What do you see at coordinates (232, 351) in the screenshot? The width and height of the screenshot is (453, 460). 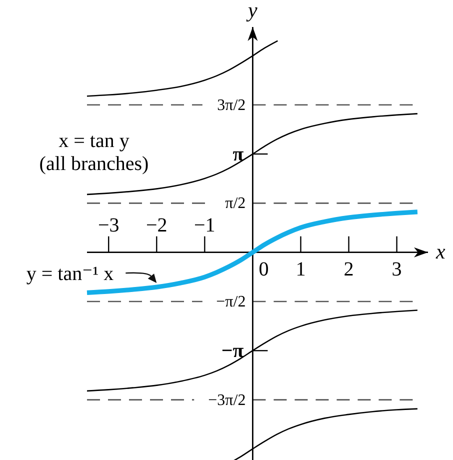 I see `y-tick-label: −π` at bounding box center [232, 351].